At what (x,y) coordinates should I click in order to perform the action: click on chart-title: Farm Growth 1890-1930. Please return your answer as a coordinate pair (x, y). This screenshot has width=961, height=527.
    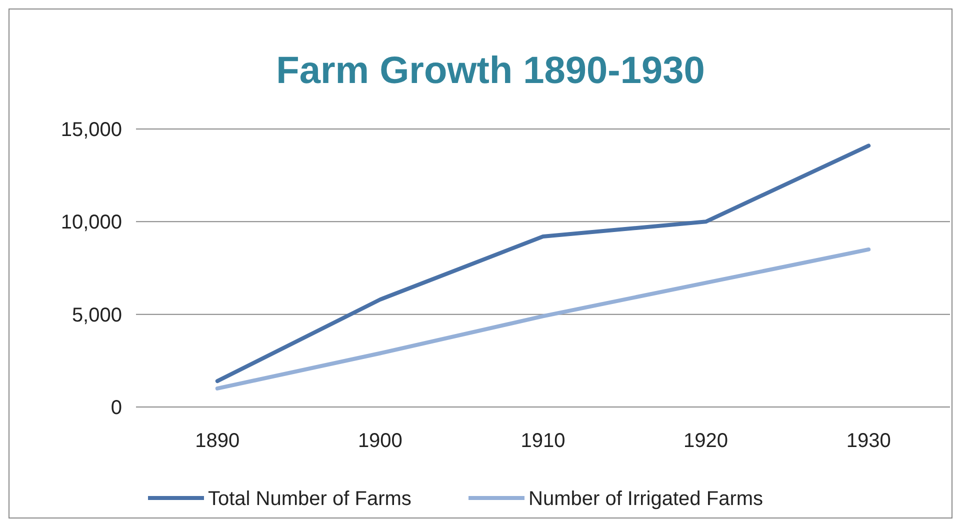
    Looking at the image, I should click on (490, 71).